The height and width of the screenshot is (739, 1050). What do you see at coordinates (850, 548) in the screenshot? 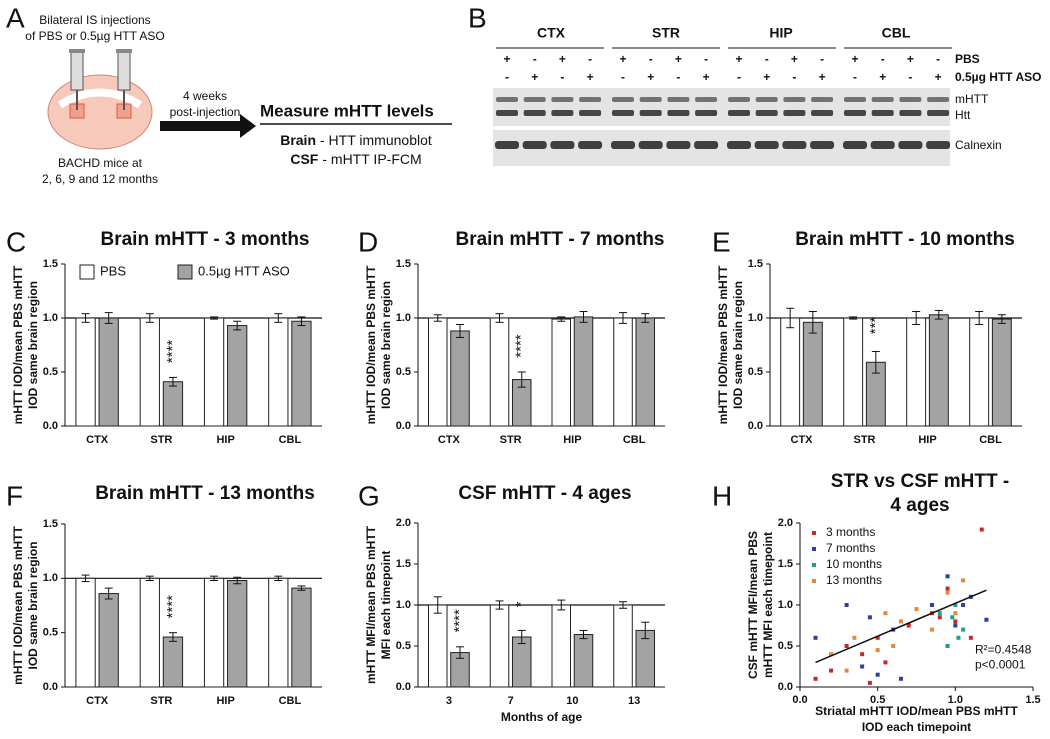
I see `legend-label: 7 months` at bounding box center [850, 548].